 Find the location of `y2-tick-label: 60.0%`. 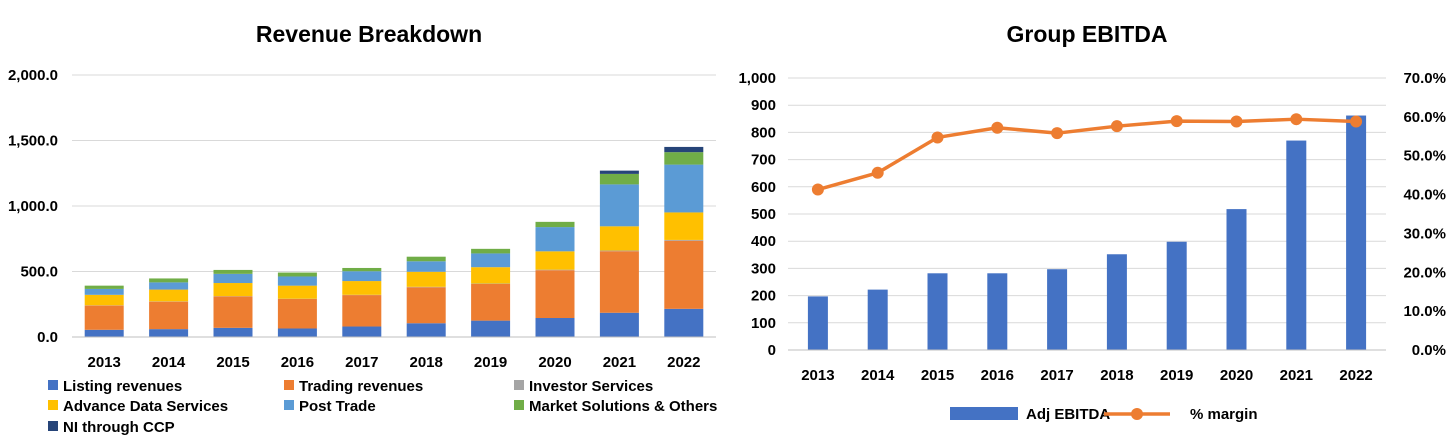

y2-tick-label: 60.0% is located at coordinates (1424, 117).